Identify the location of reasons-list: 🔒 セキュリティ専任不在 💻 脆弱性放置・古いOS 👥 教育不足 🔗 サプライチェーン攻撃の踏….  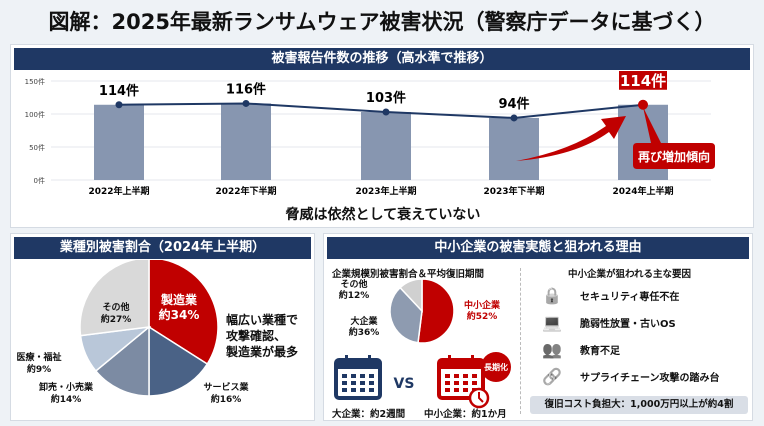
(631, 336).